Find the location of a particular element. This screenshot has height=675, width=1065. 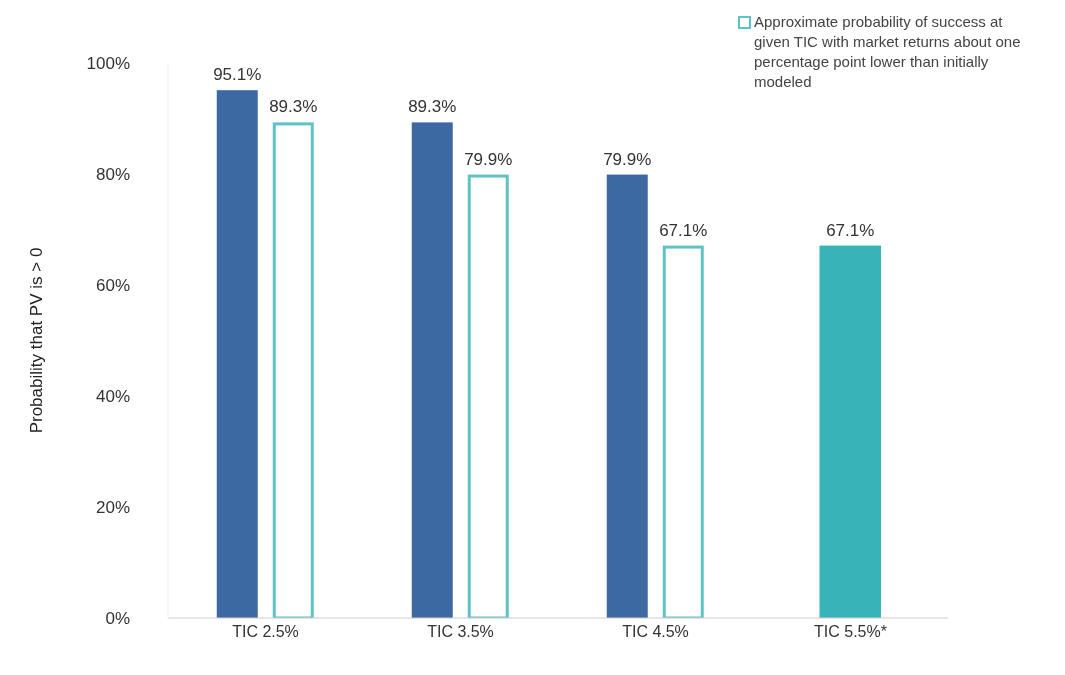

y-tick-label: 60% is located at coordinates (112, 286).